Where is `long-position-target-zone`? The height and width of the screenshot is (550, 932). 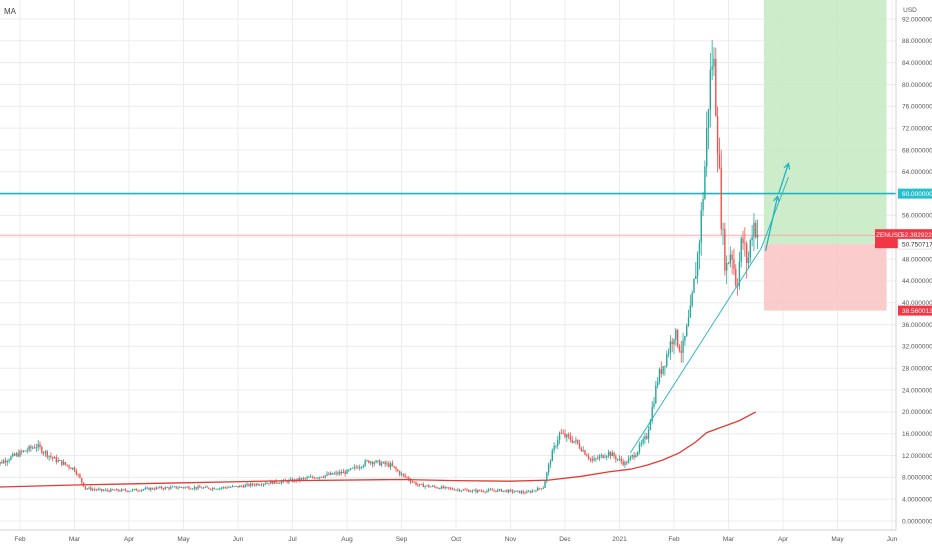 long-position-target-zone is located at coordinates (825, 122).